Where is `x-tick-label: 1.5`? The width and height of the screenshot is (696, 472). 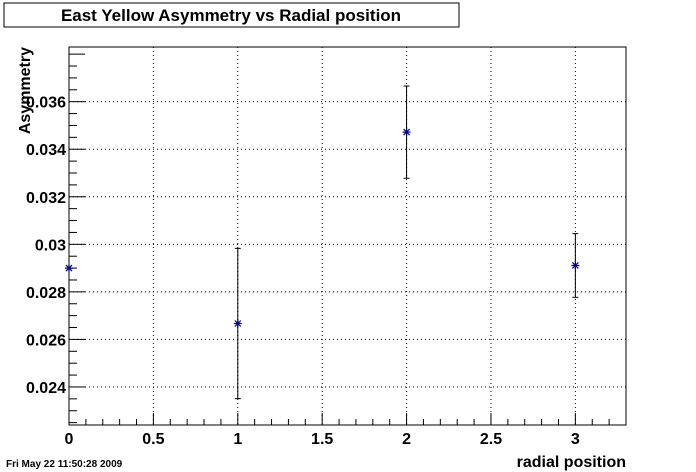 x-tick-label: 1.5 is located at coordinates (322, 439).